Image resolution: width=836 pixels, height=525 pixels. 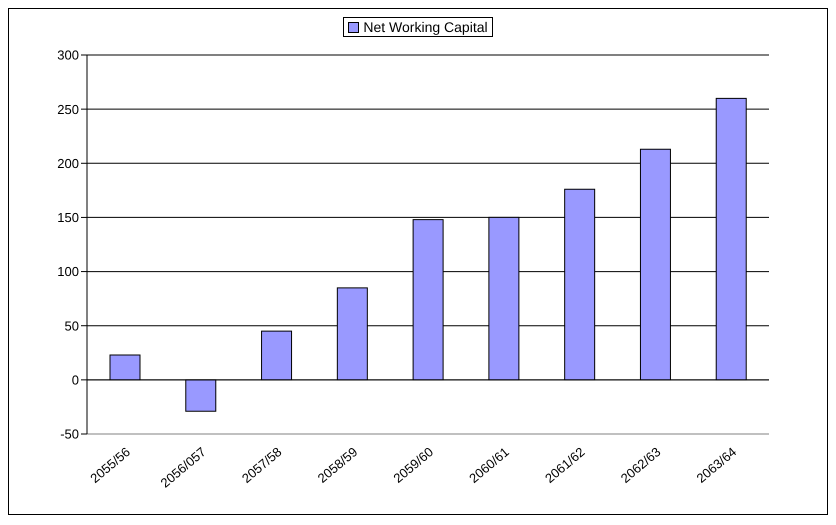 I want to click on y-tick-label: 300, so click(x=68, y=55).